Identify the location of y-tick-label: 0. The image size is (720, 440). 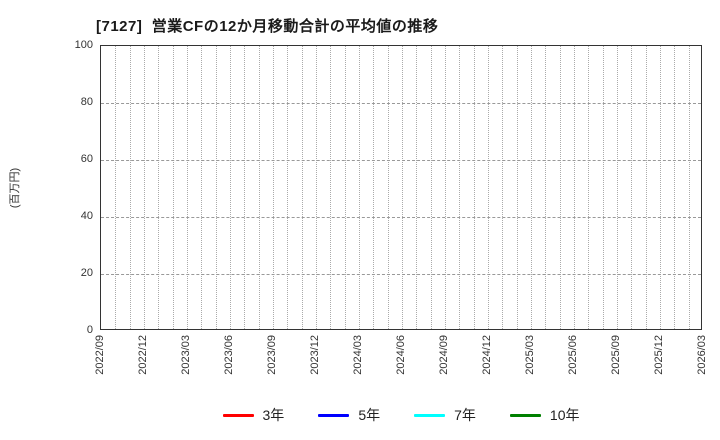
(89, 330).